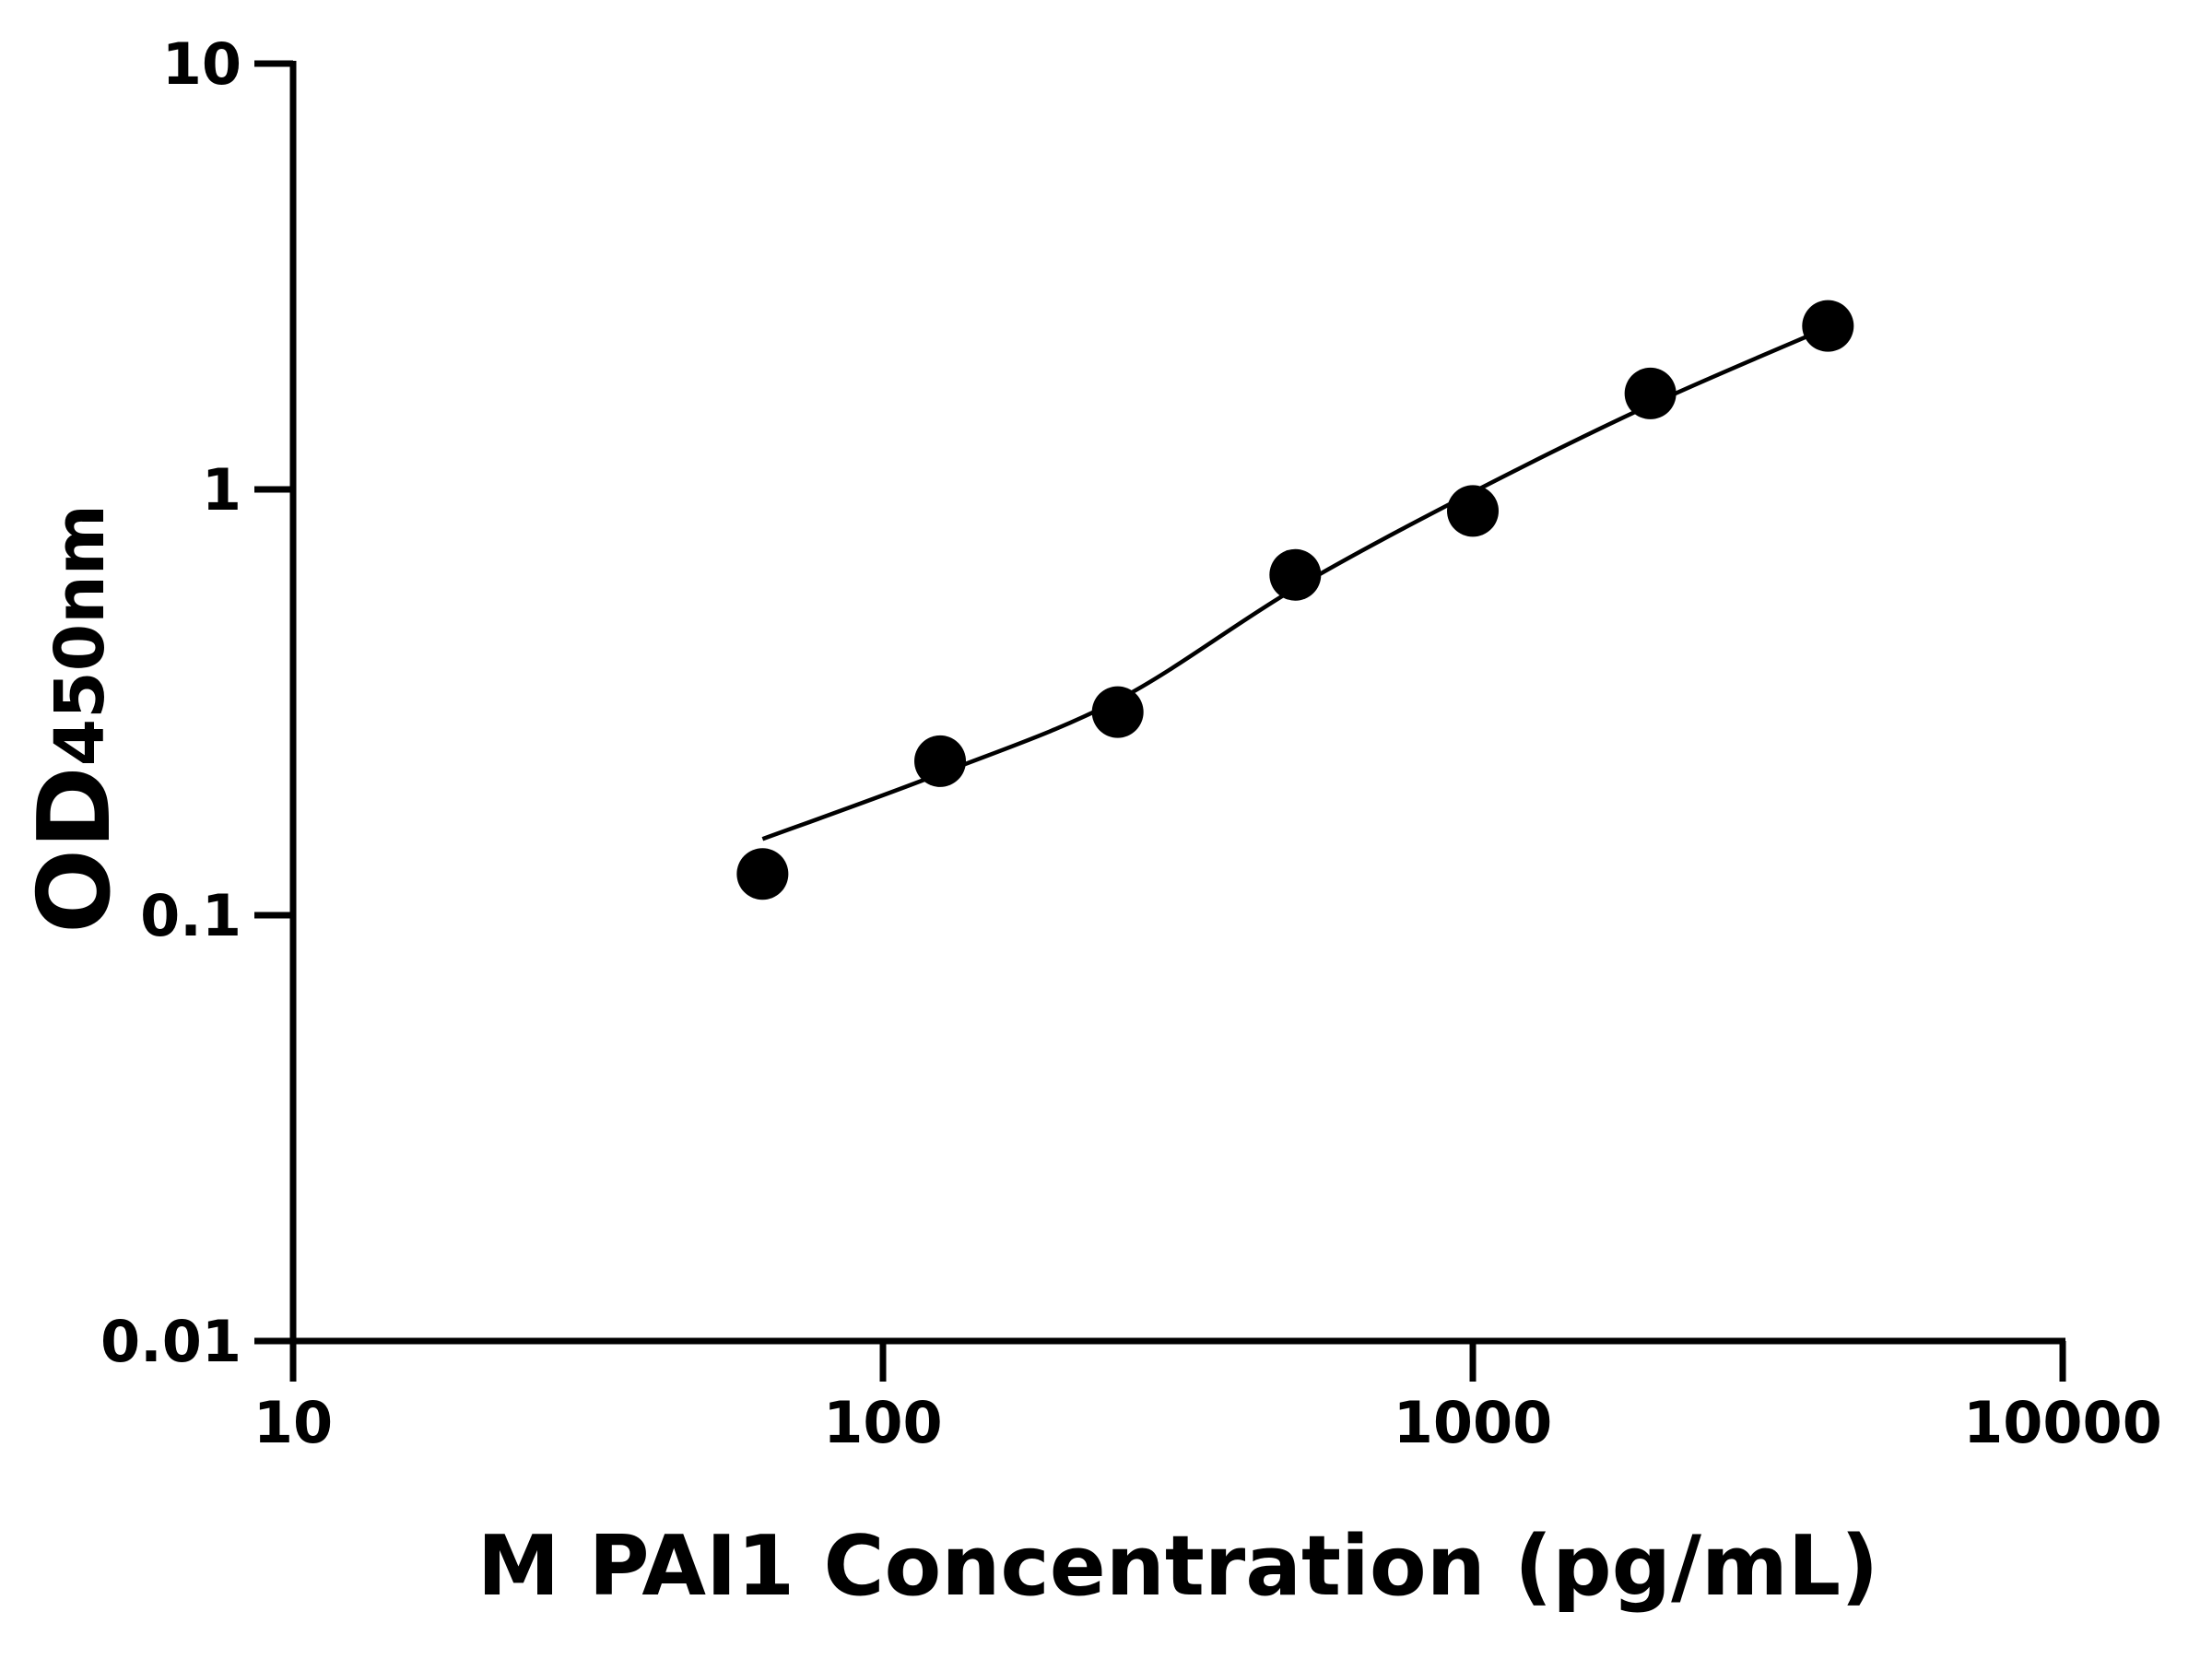  I want to click on y-axis-label-sub: 450nm, so click(80, 635).